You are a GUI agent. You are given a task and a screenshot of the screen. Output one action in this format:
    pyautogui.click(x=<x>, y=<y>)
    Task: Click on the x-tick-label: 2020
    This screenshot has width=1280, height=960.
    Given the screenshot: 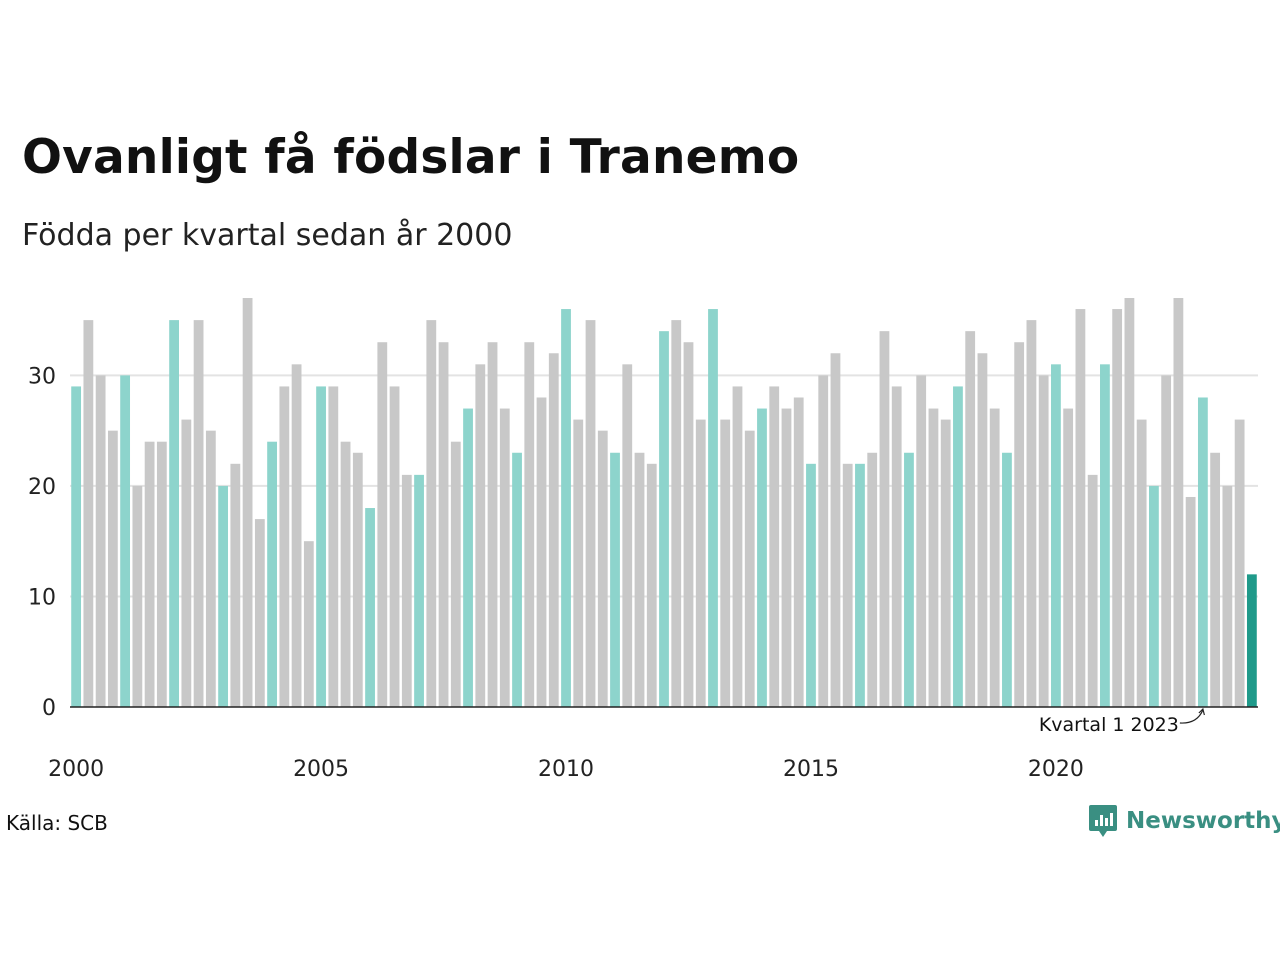 What is the action you would take?
    pyautogui.click(x=1056, y=769)
    